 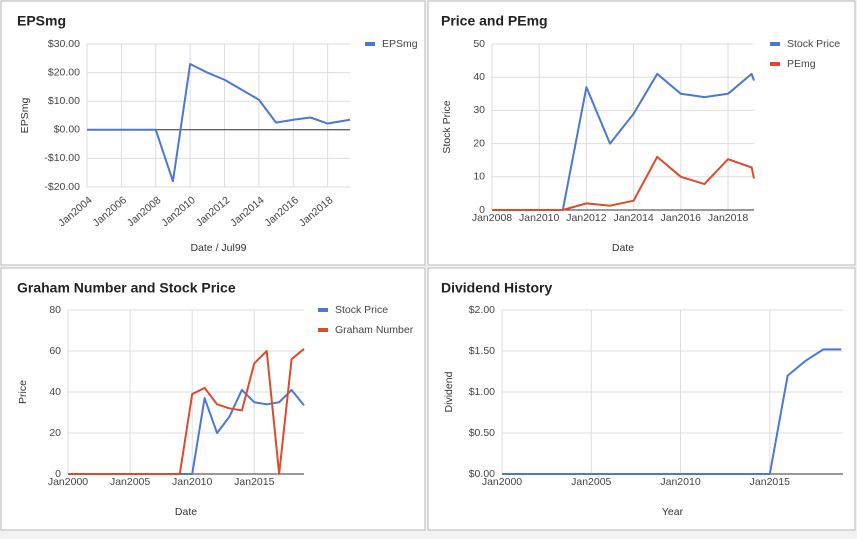 What do you see at coordinates (64, 44) in the screenshot?
I see `y-tick-label: $30.00` at bounding box center [64, 44].